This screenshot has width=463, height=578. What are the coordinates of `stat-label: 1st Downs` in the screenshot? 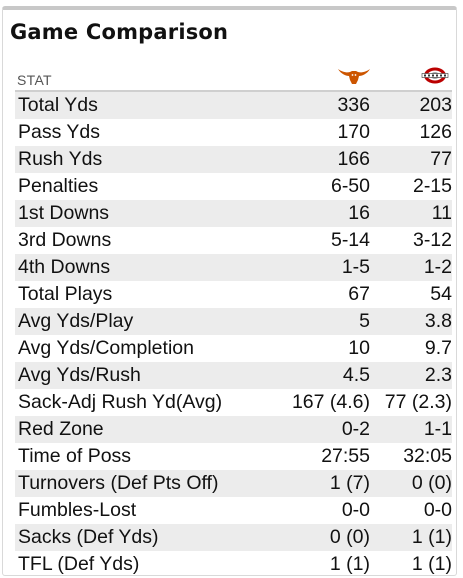 It's located at (64, 213).